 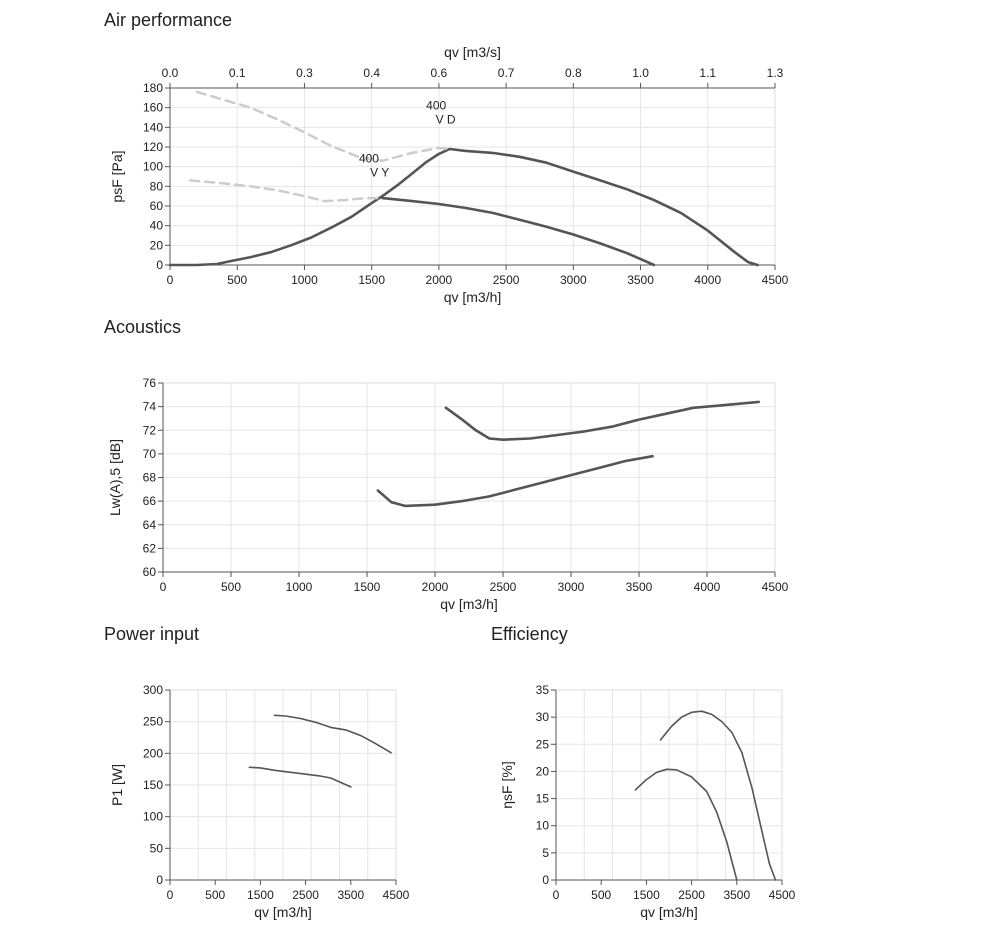 I want to click on x2-tick-label: 1.0, so click(x=640, y=73).